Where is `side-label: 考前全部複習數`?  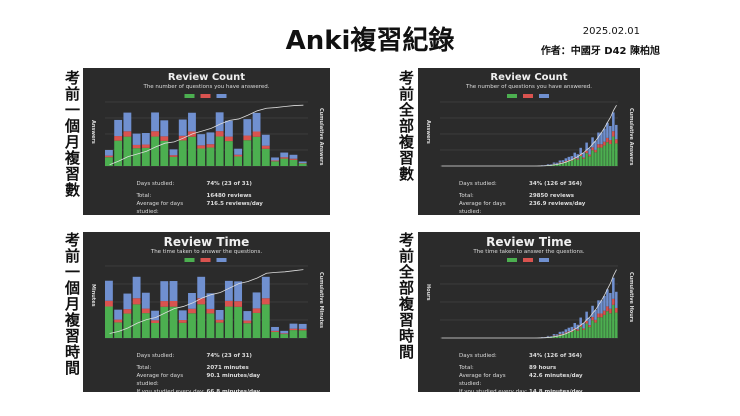 side-label: 考前全部複習數 is located at coordinates (406, 126).